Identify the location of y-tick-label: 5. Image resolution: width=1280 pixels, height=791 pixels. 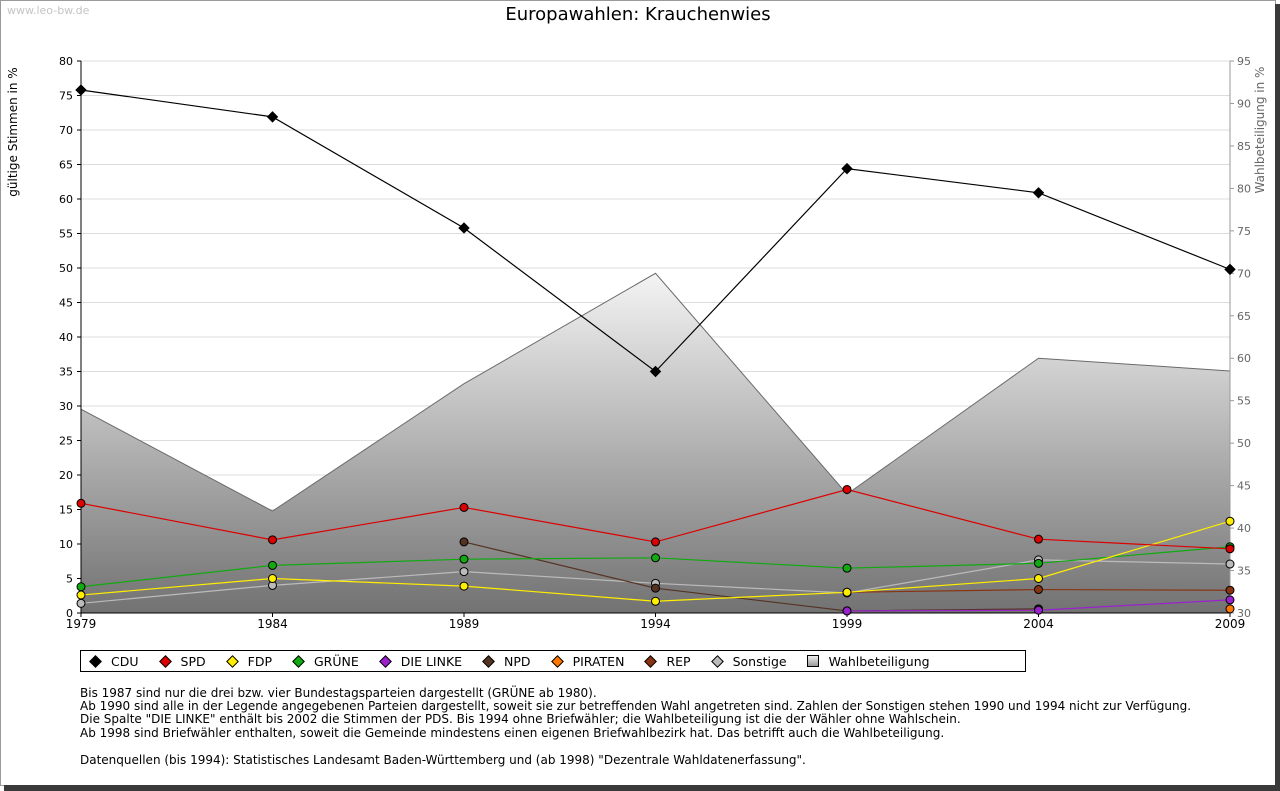
(69, 579).